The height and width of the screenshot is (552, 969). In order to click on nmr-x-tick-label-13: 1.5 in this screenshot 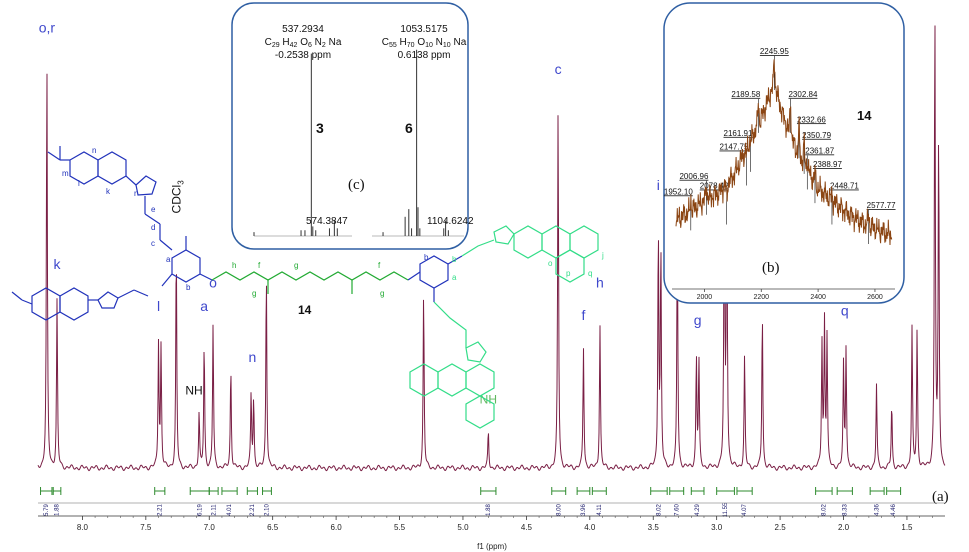, I will do `click(907, 527)`.